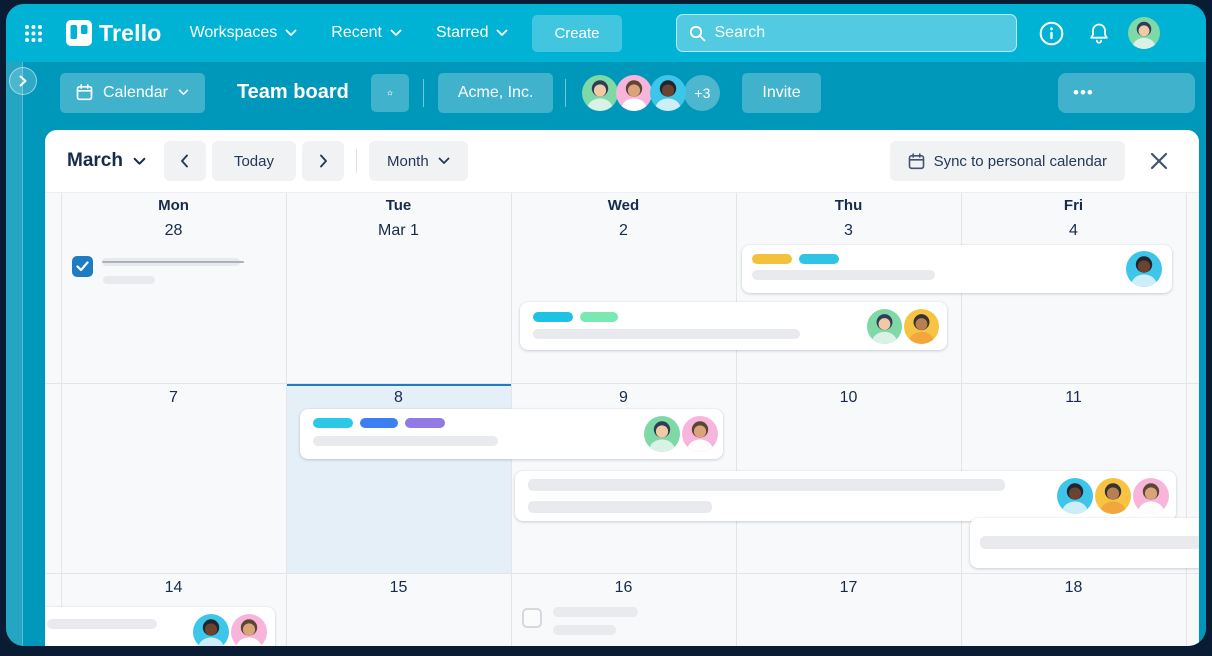 This screenshot has height=656, width=1212. Describe the element at coordinates (623, 230) in the screenshot. I see `date-label: 2` at that location.